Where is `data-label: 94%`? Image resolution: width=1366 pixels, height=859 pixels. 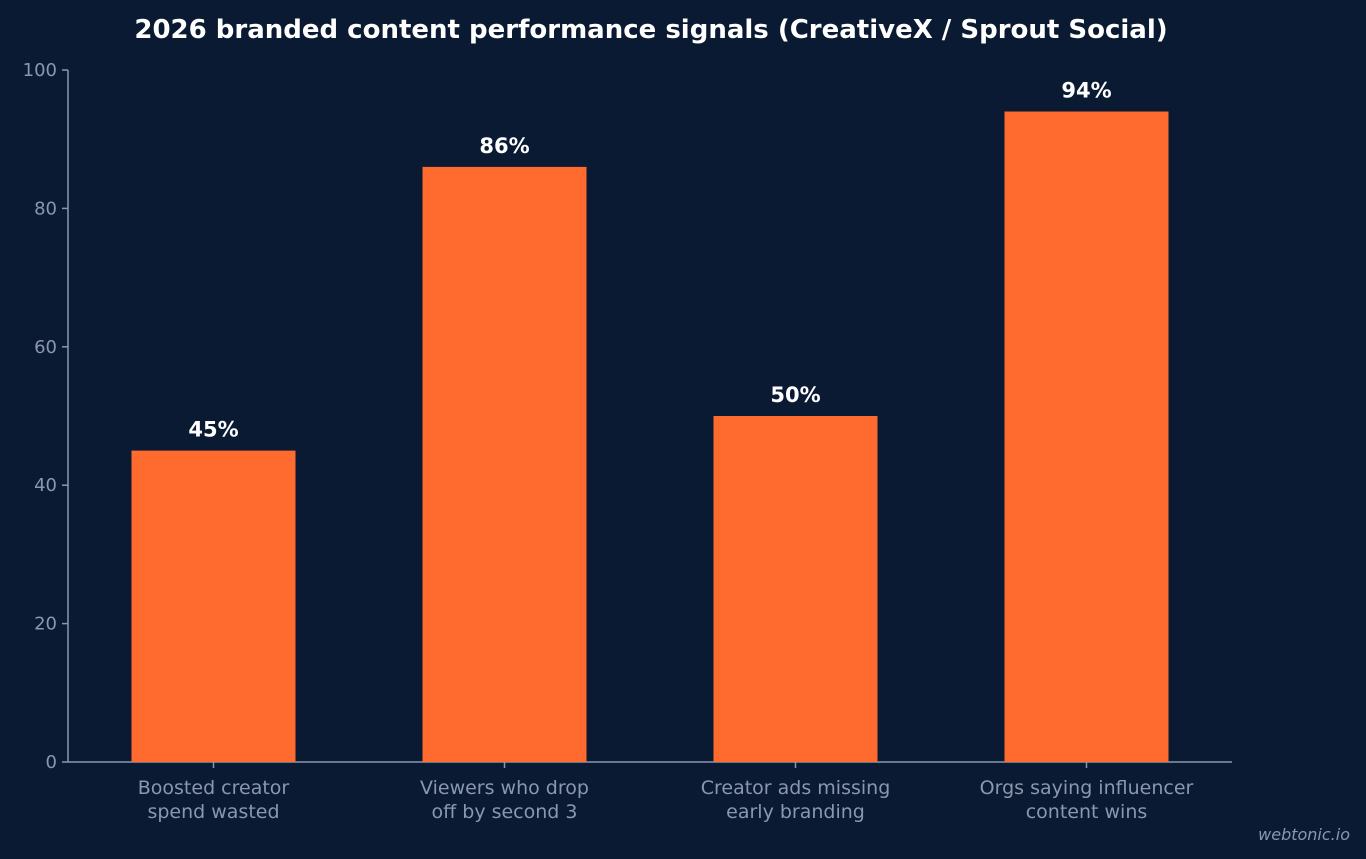 data-label: 94% is located at coordinates (1086, 91).